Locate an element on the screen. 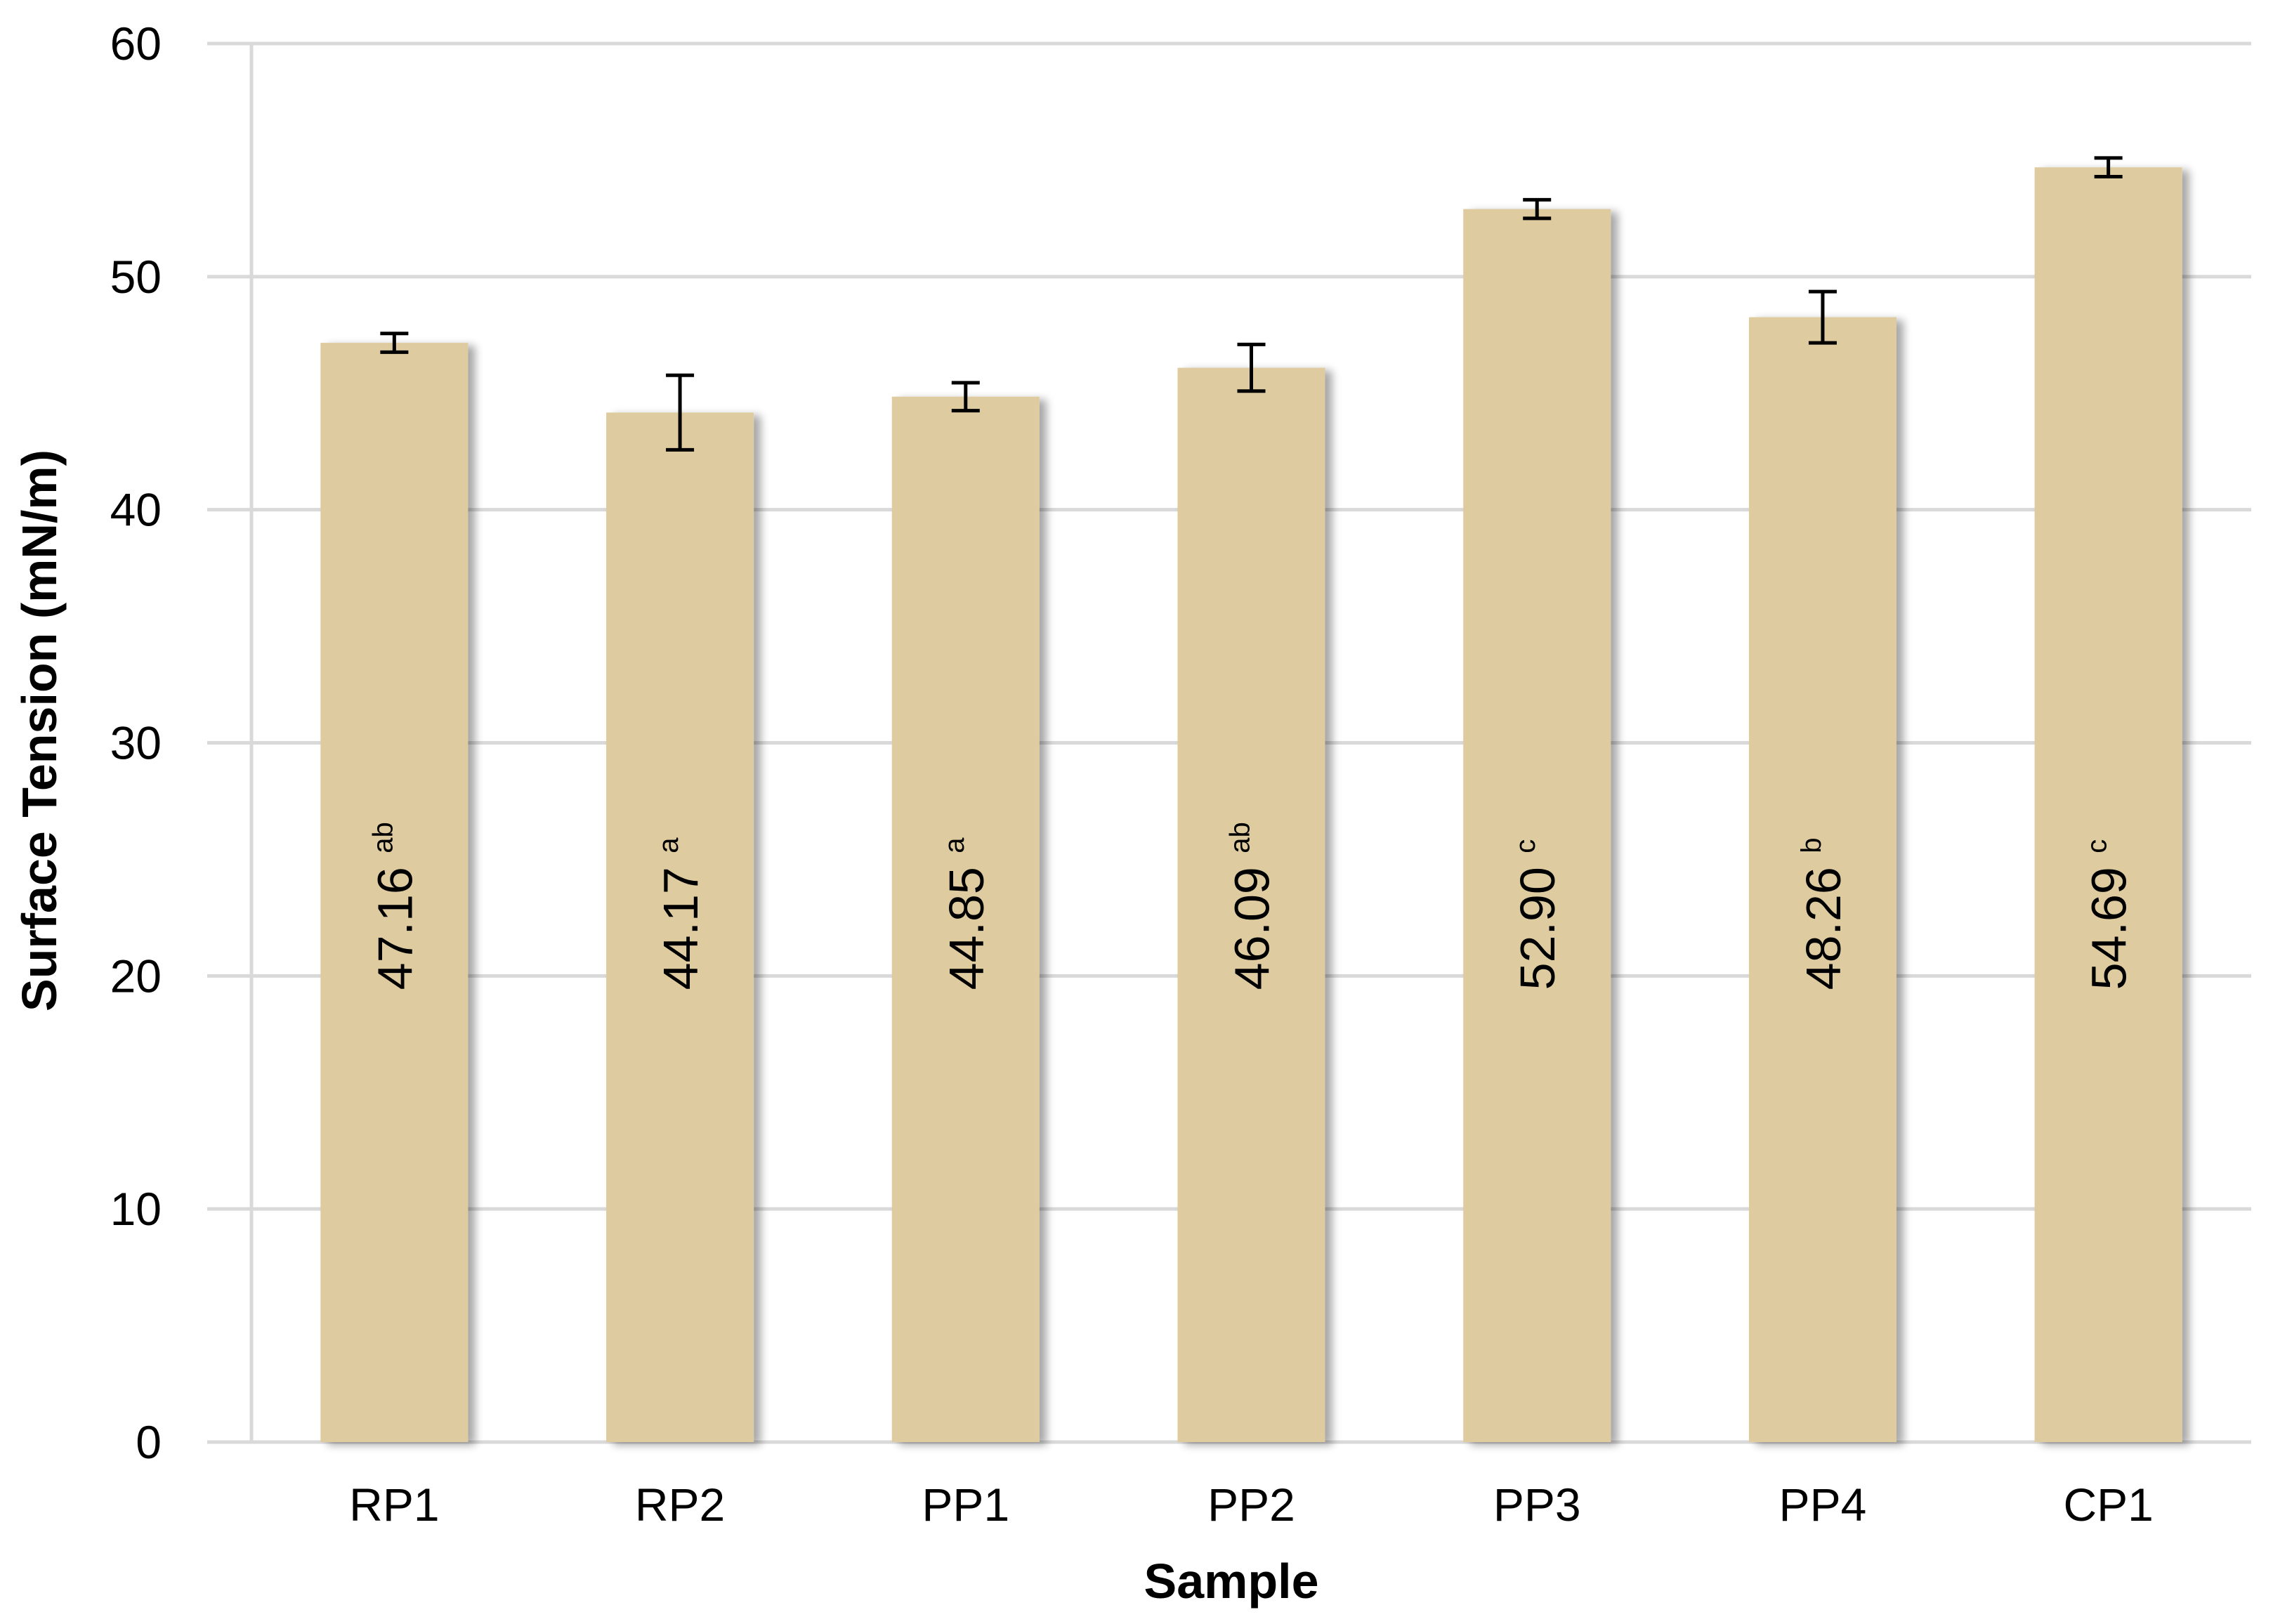 The image size is (2273, 1624). value-label-pp4: 48.26 b is located at coordinates (1824, 913).